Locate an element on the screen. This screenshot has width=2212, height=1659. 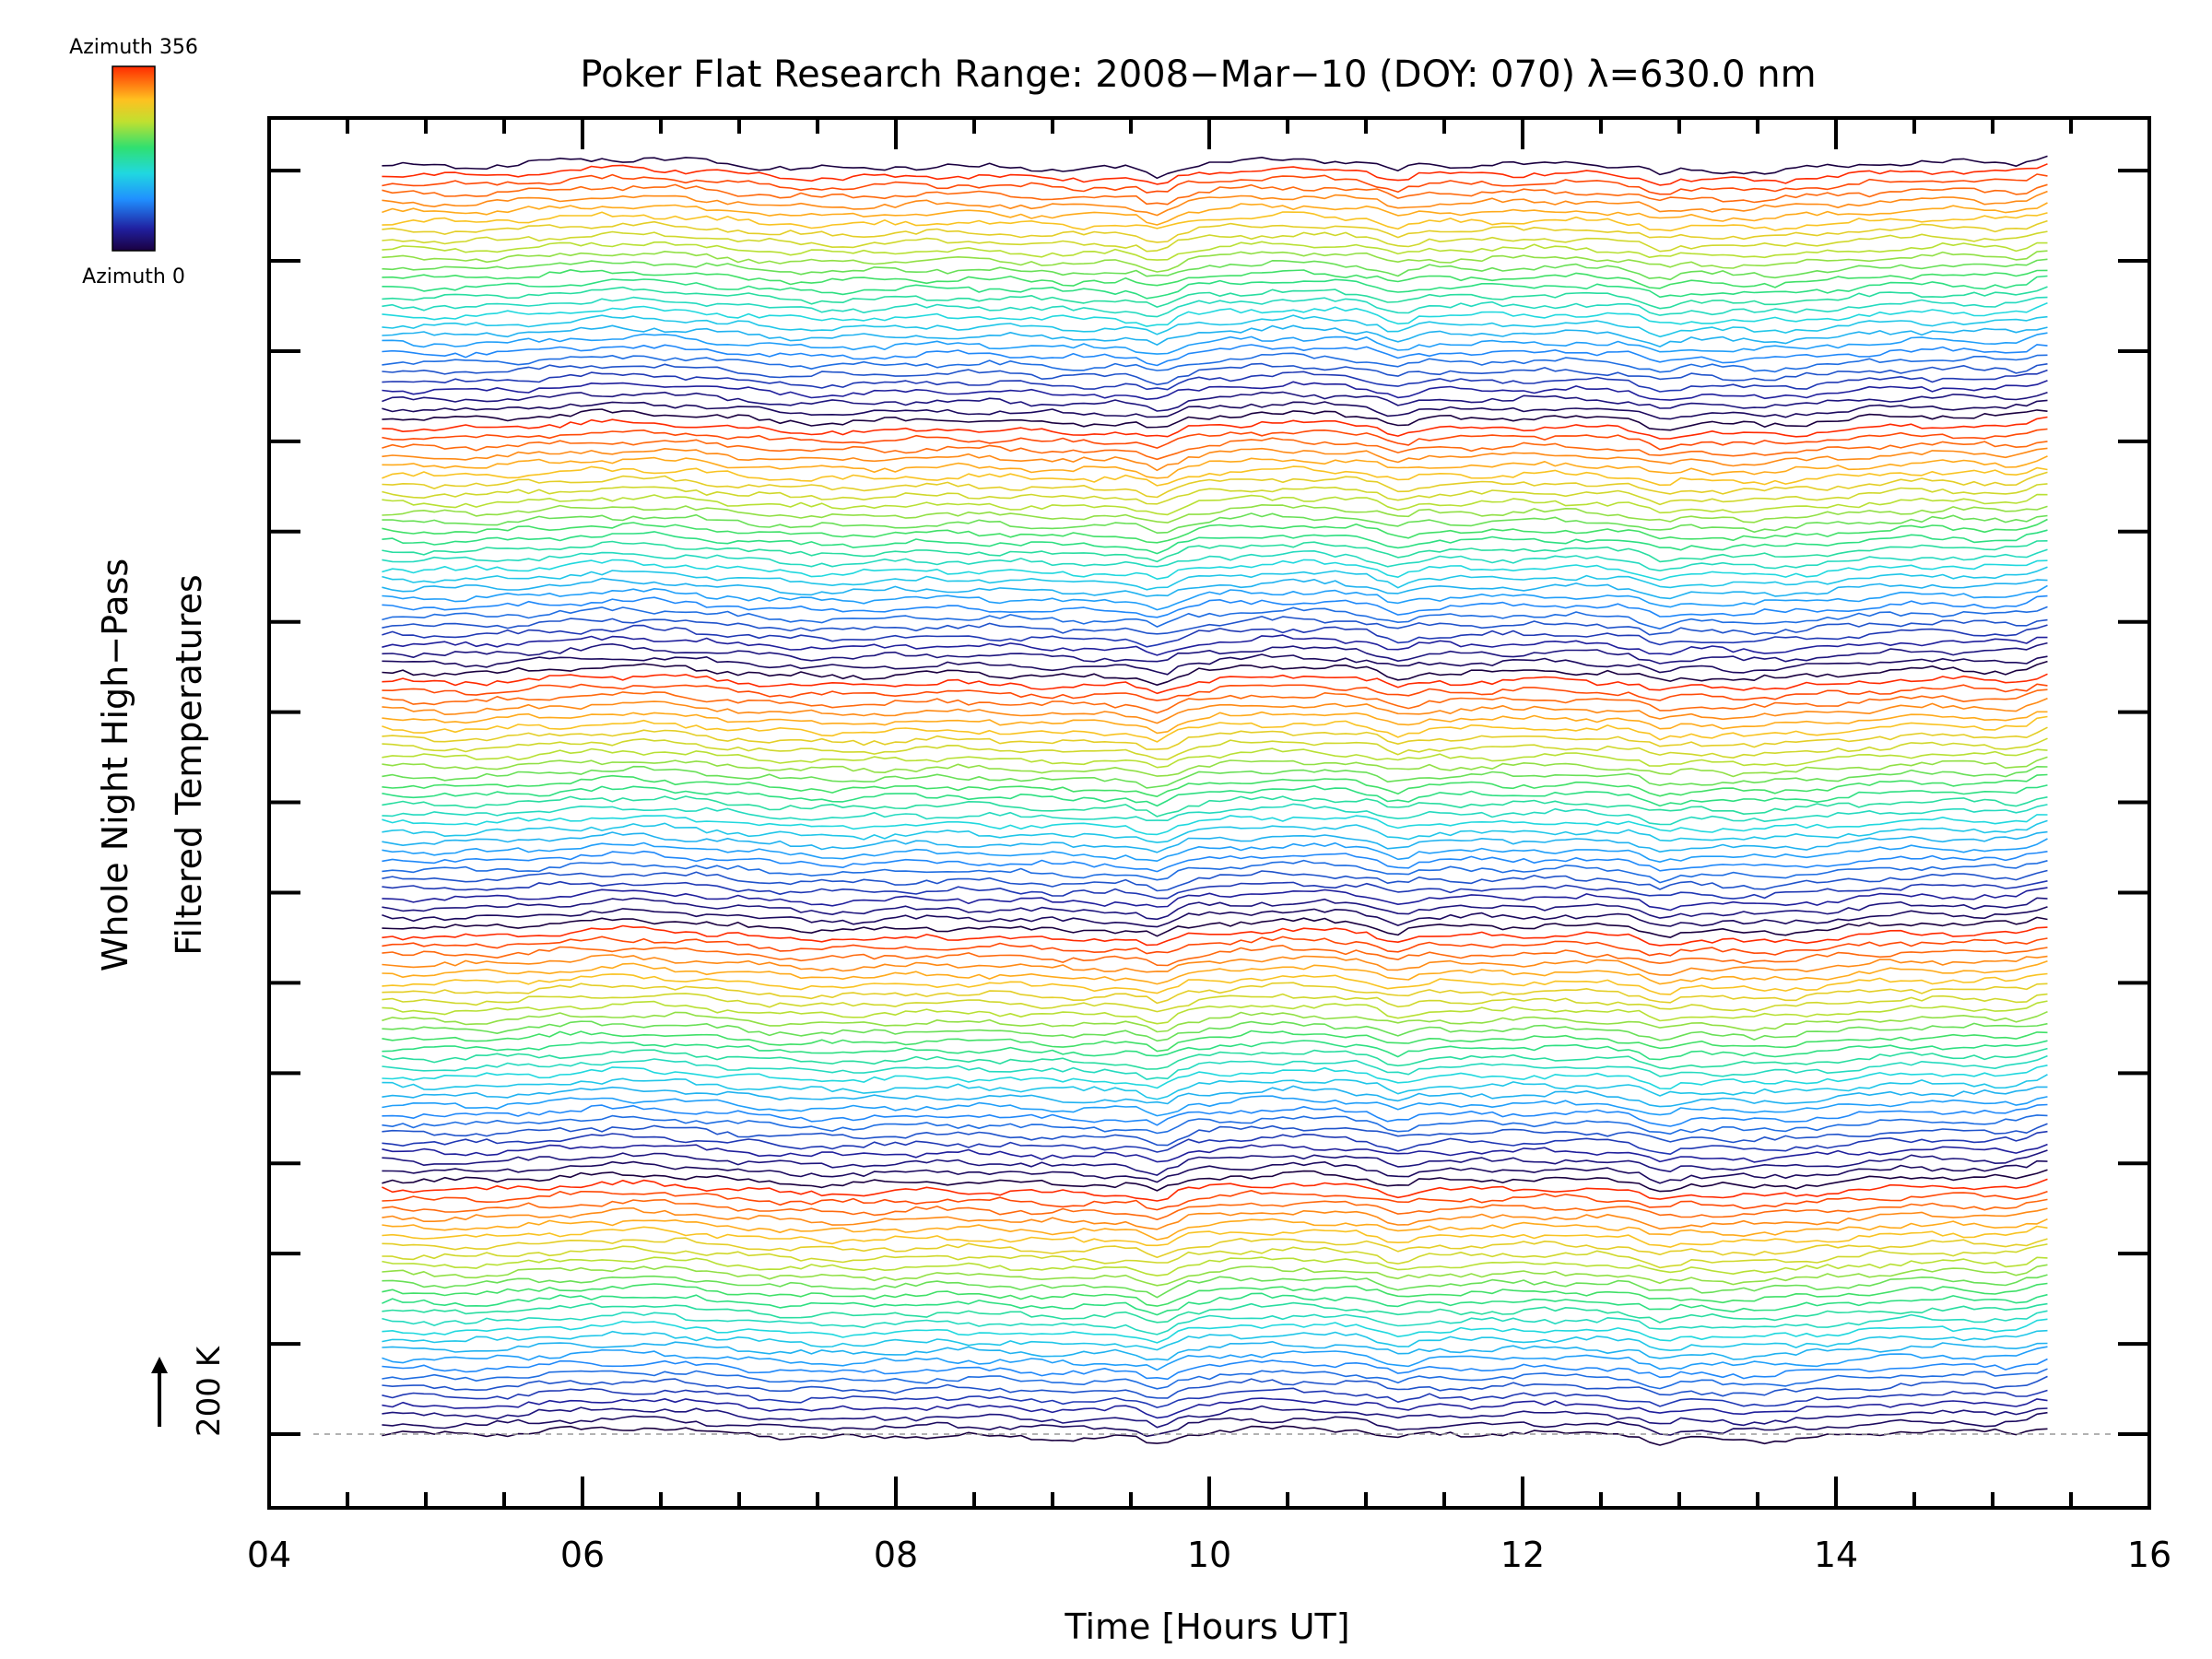
scale-bar-label: 200 K is located at coordinates (209, 1391).